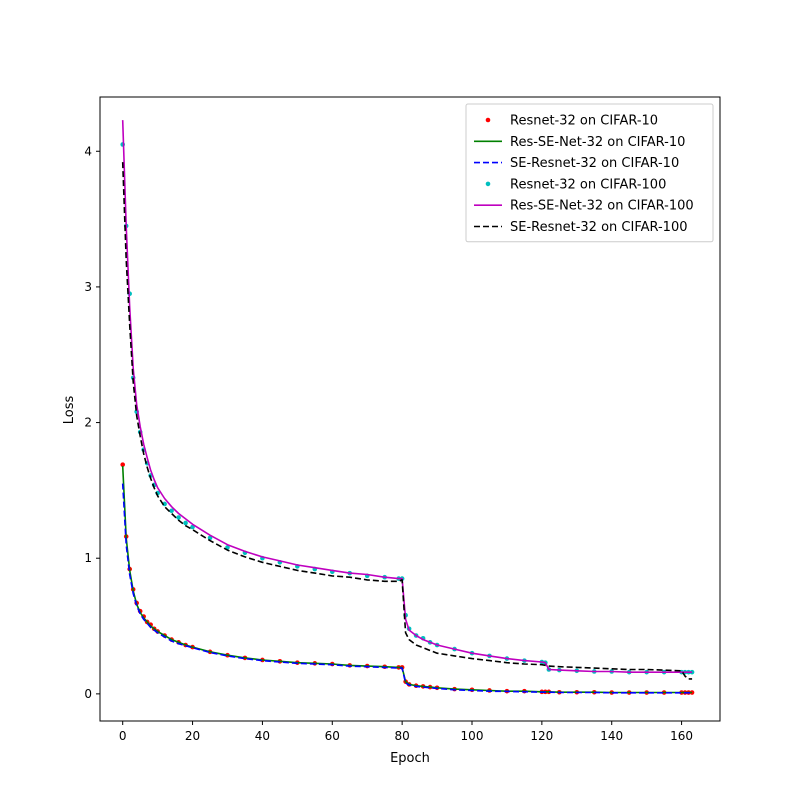  Describe the element at coordinates (602, 206) in the screenshot. I see `legend-label: Res-SE-Net-32 on CIFAR-100` at that location.